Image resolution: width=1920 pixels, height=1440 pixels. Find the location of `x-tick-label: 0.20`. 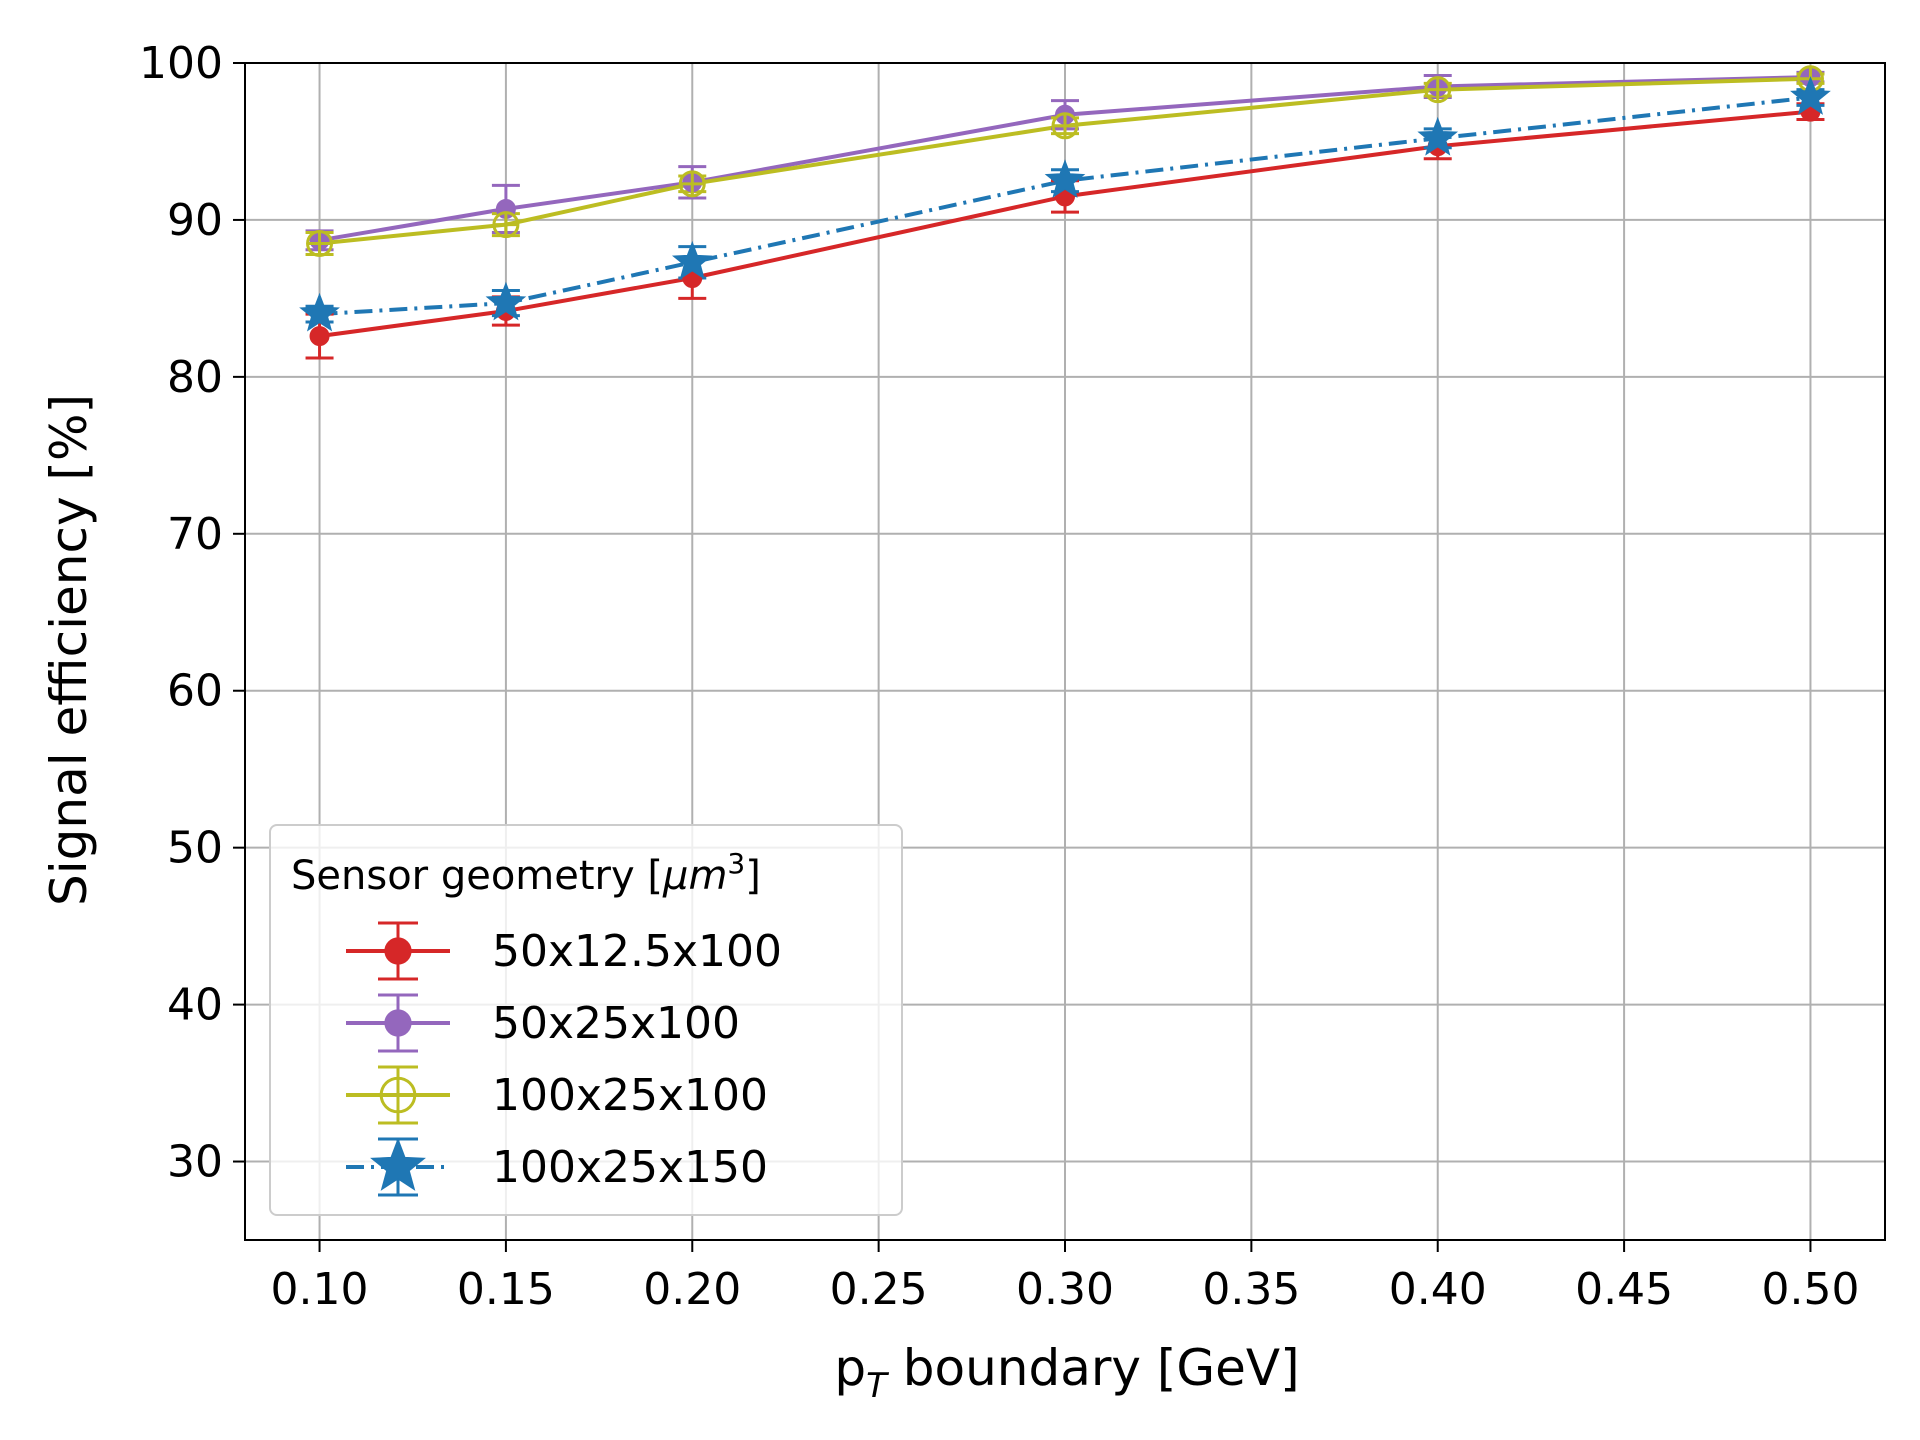

x-tick-label: 0.20 is located at coordinates (692, 1289).